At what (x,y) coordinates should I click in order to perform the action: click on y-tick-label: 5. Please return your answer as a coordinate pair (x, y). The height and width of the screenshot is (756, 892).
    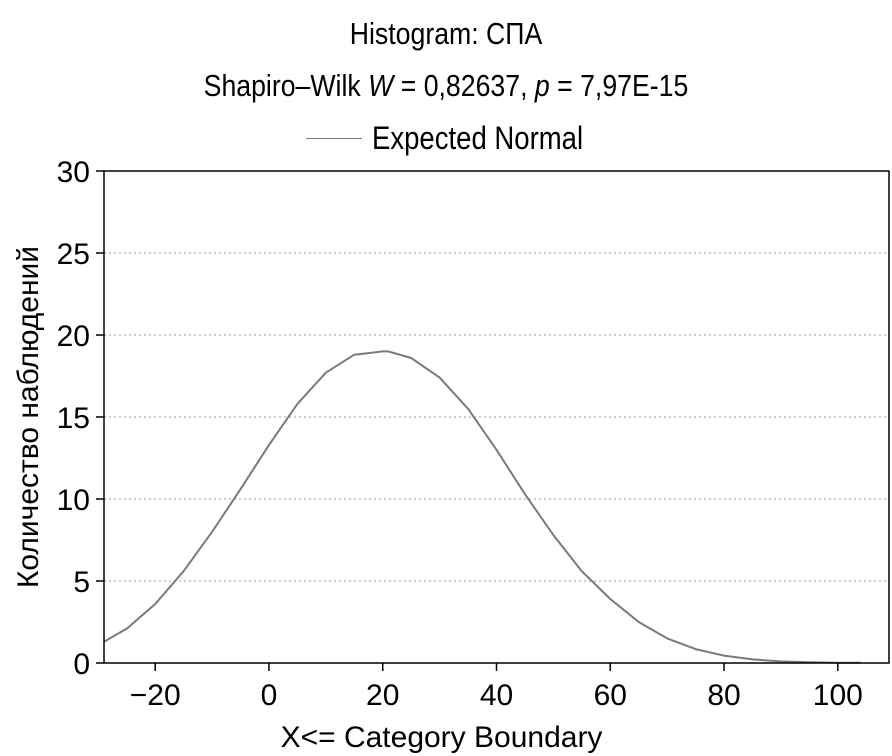
    Looking at the image, I should click on (81, 582).